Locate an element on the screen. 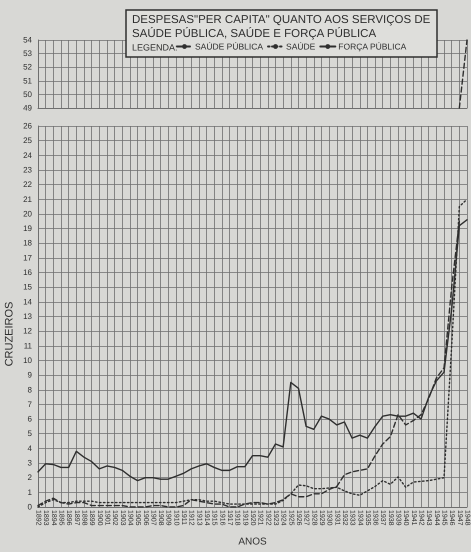 The height and width of the screenshot is (552, 471). y-axis-title: CRUZEIROS is located at coordinates (10, 334).